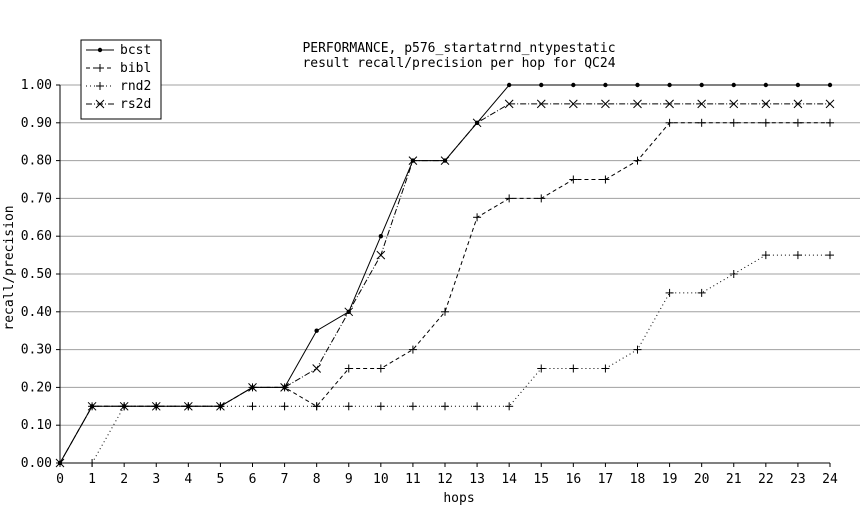  I want to click on y-tick-label: 0.60, so click(36, 236).